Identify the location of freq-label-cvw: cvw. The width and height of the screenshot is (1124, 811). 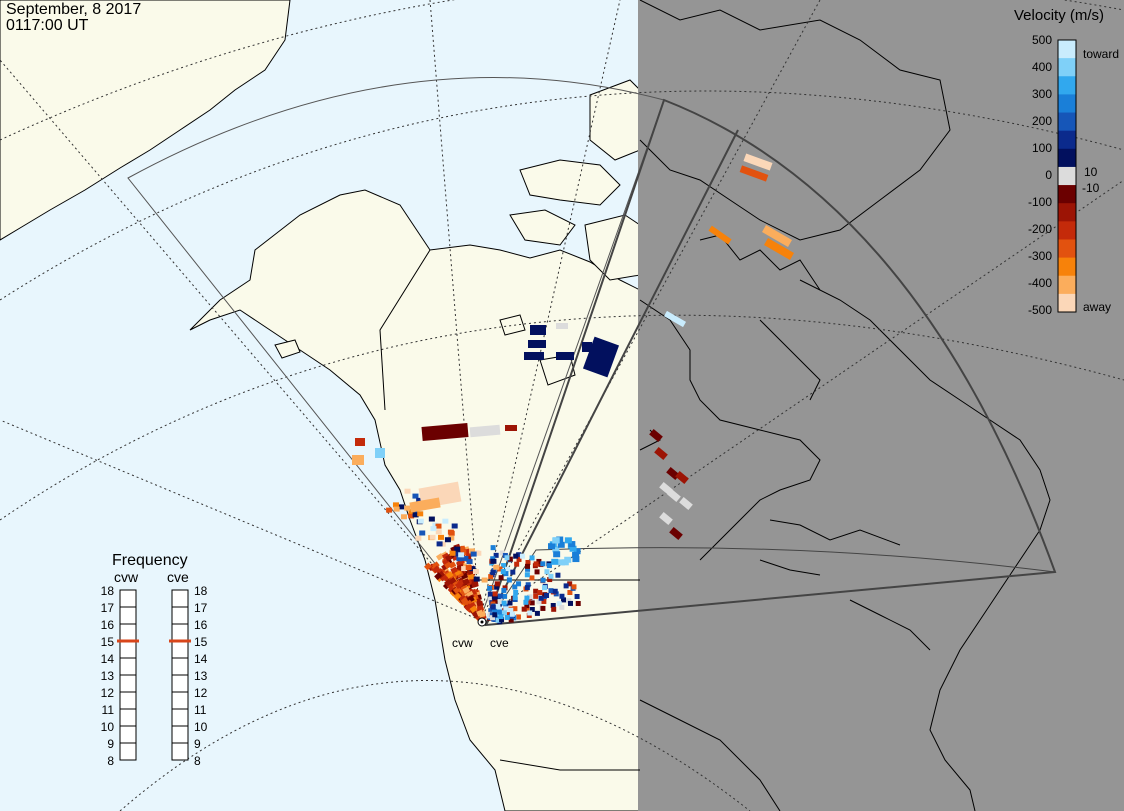
(126, 577).